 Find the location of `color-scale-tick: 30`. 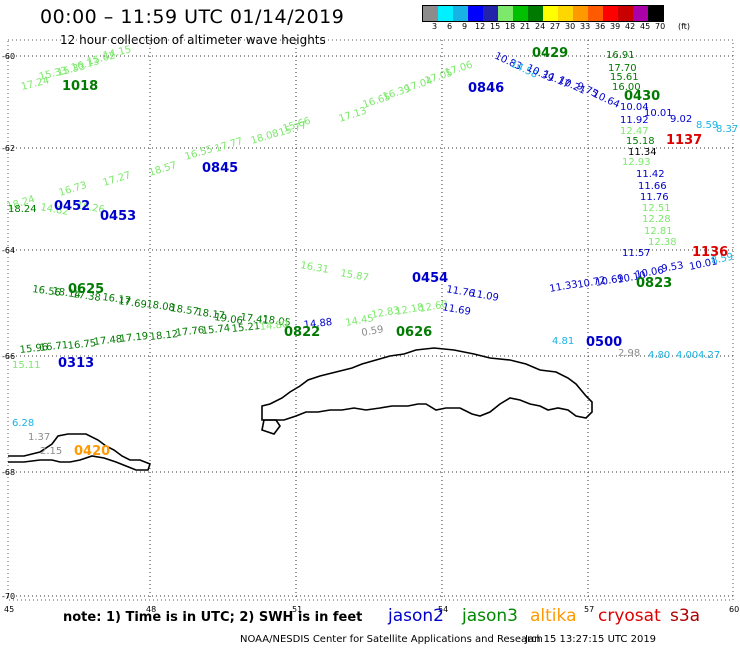

color-scale-tick: 30 is located at coordinates (570, 26).